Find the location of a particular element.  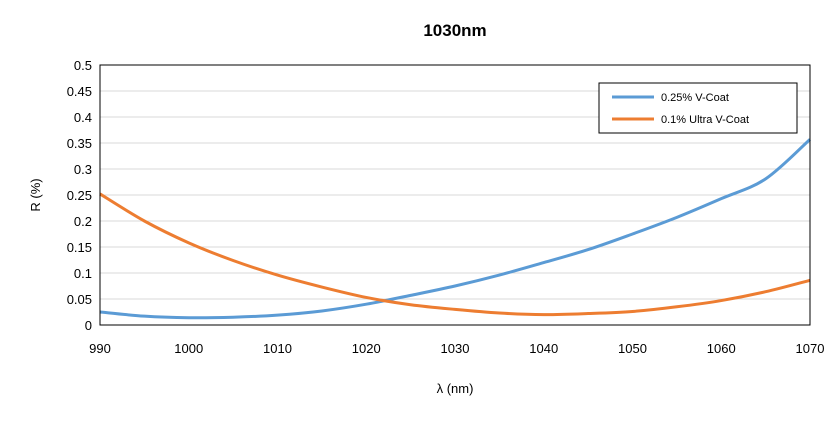

x-axis-label: λ (nm) is located at coordinates (455, 388).